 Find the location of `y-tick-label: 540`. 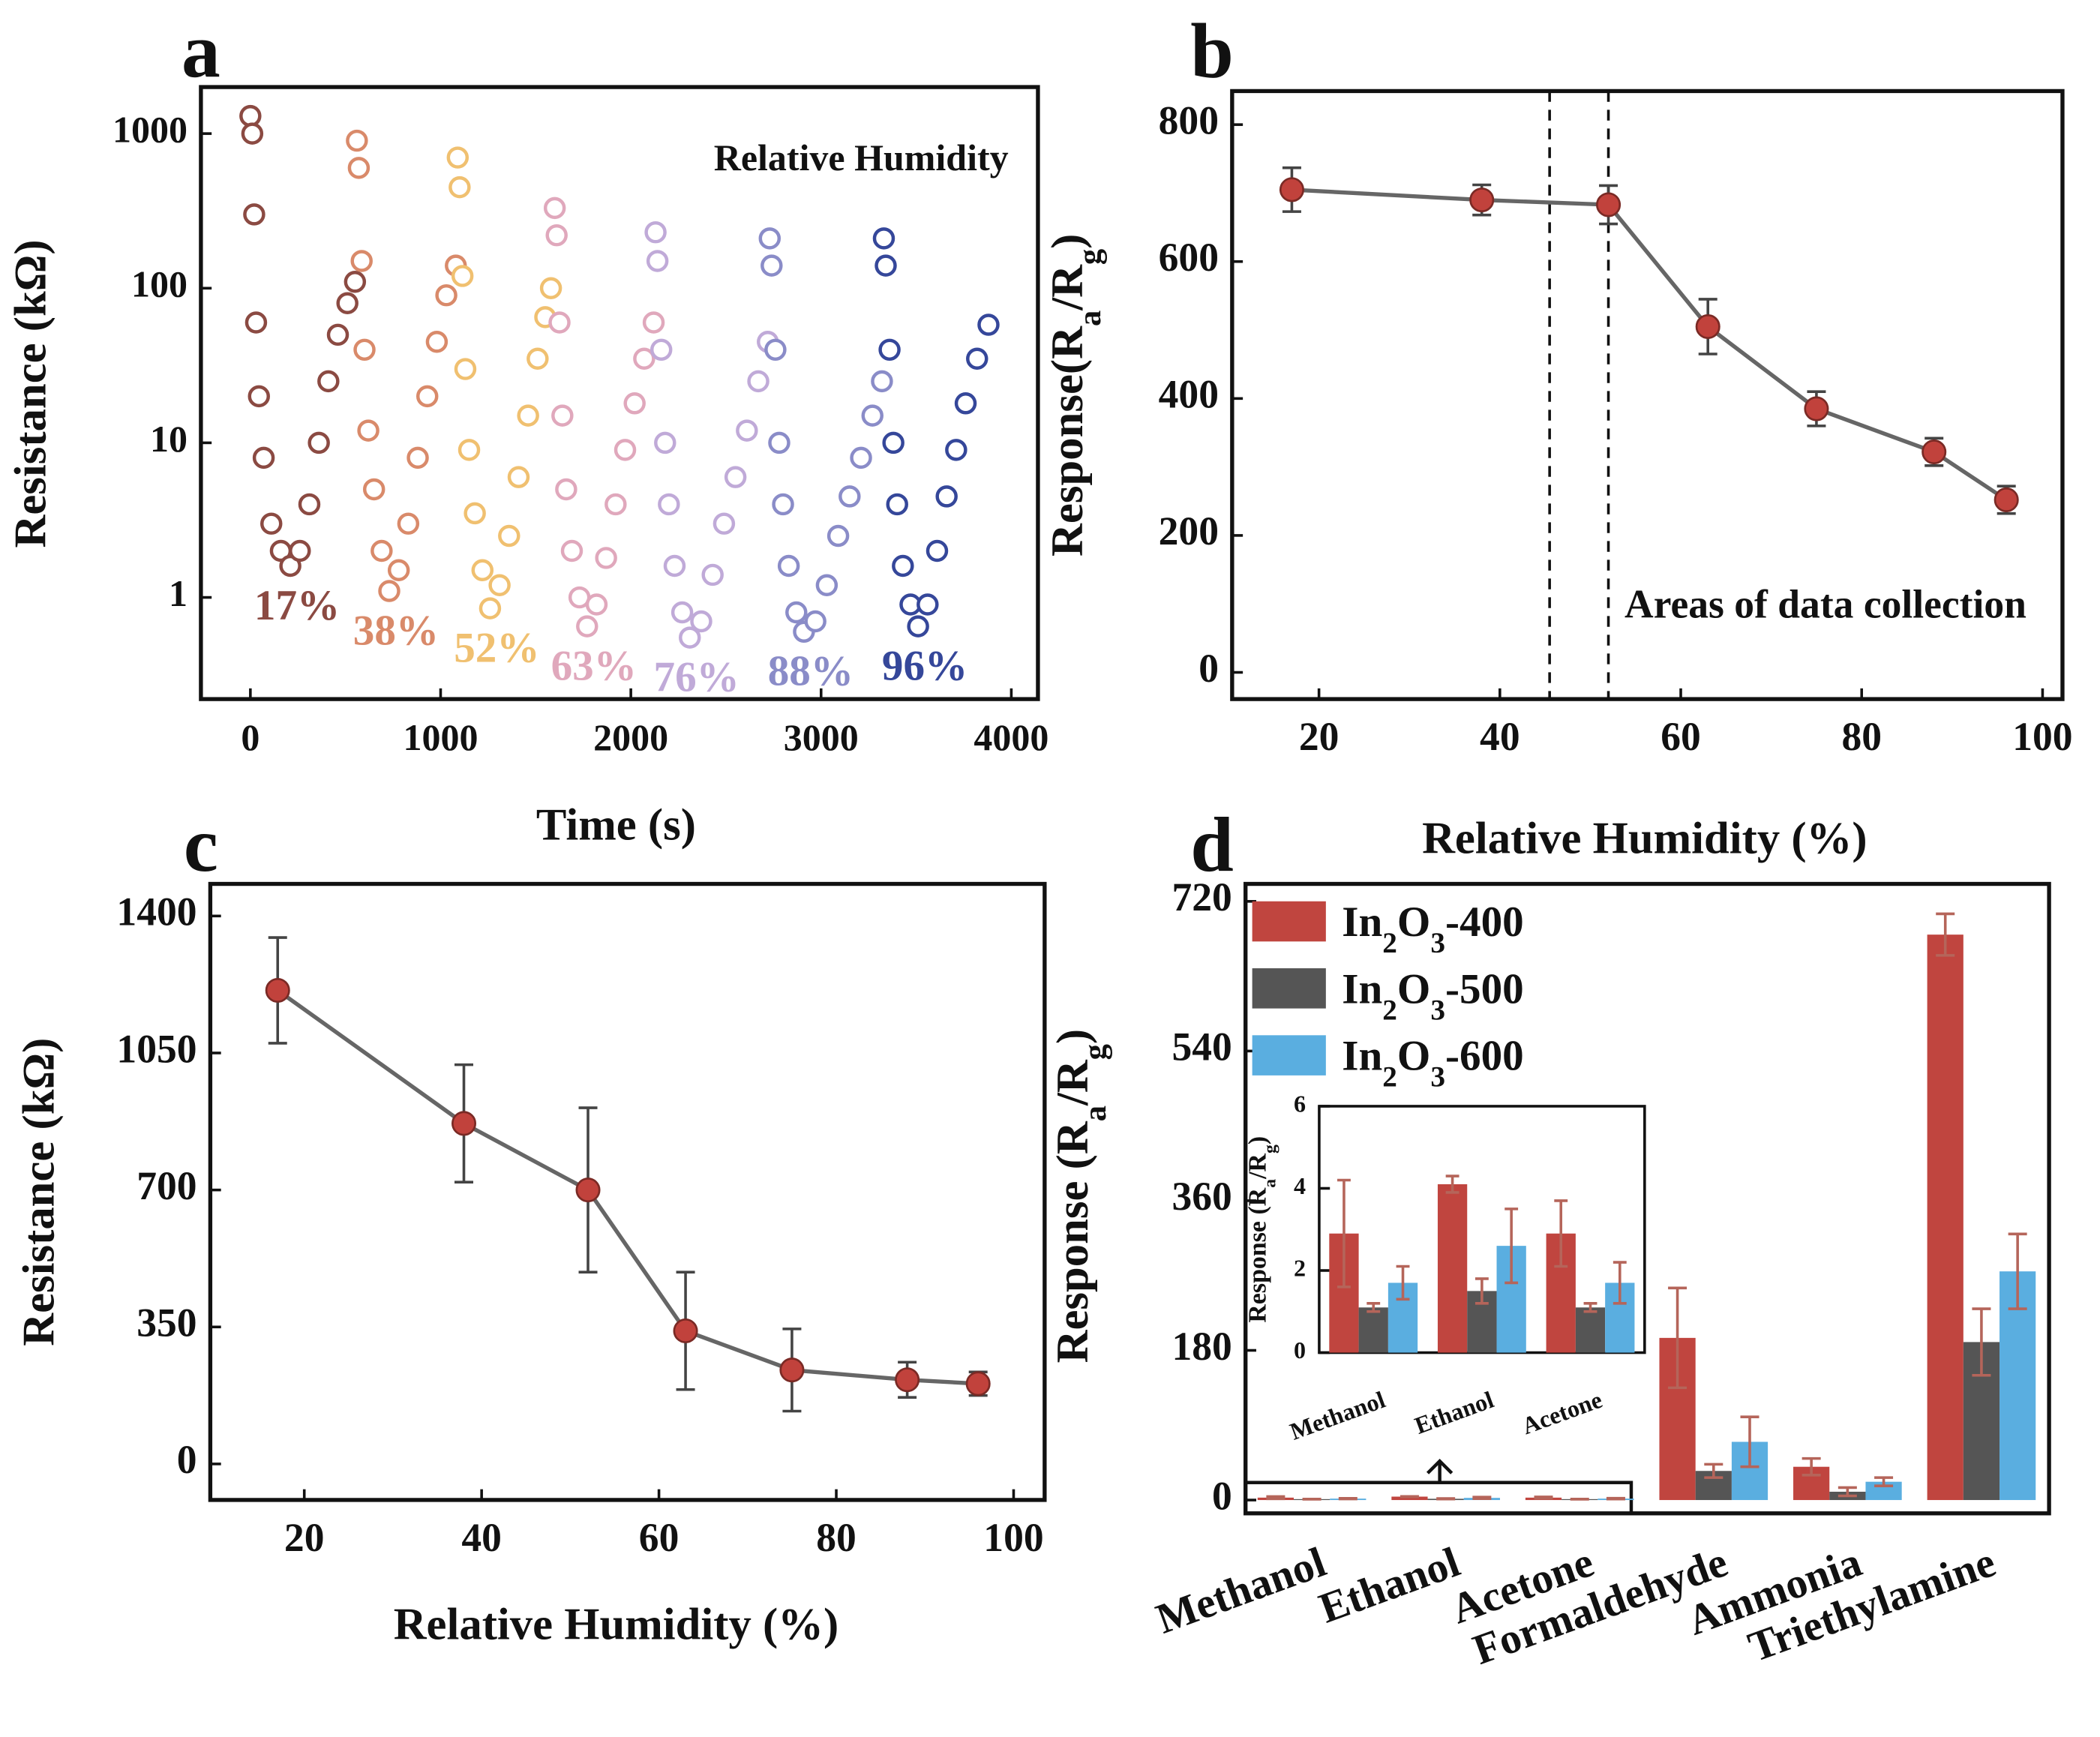

y-tick-label: 540 is located at coordinates (1202, 1047).